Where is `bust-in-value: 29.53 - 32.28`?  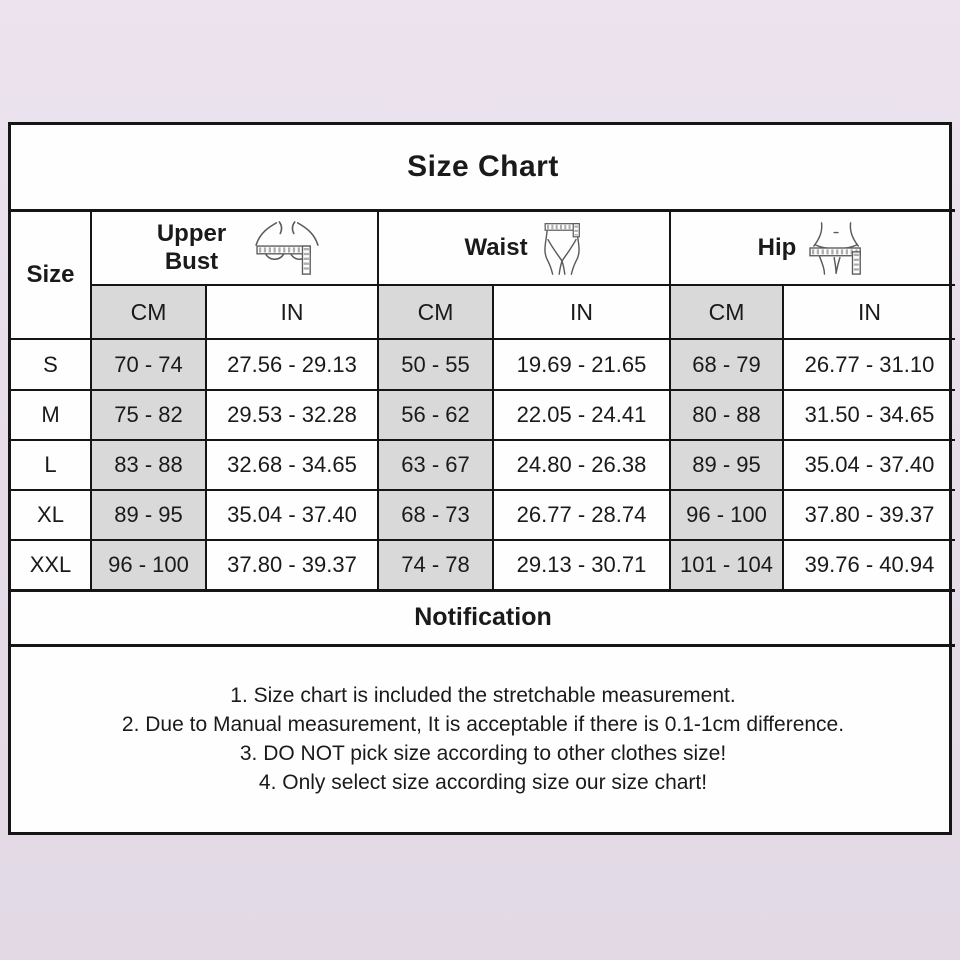 bust-in-value: 29.53 - 32.28 is located at coordinates (292, 415).